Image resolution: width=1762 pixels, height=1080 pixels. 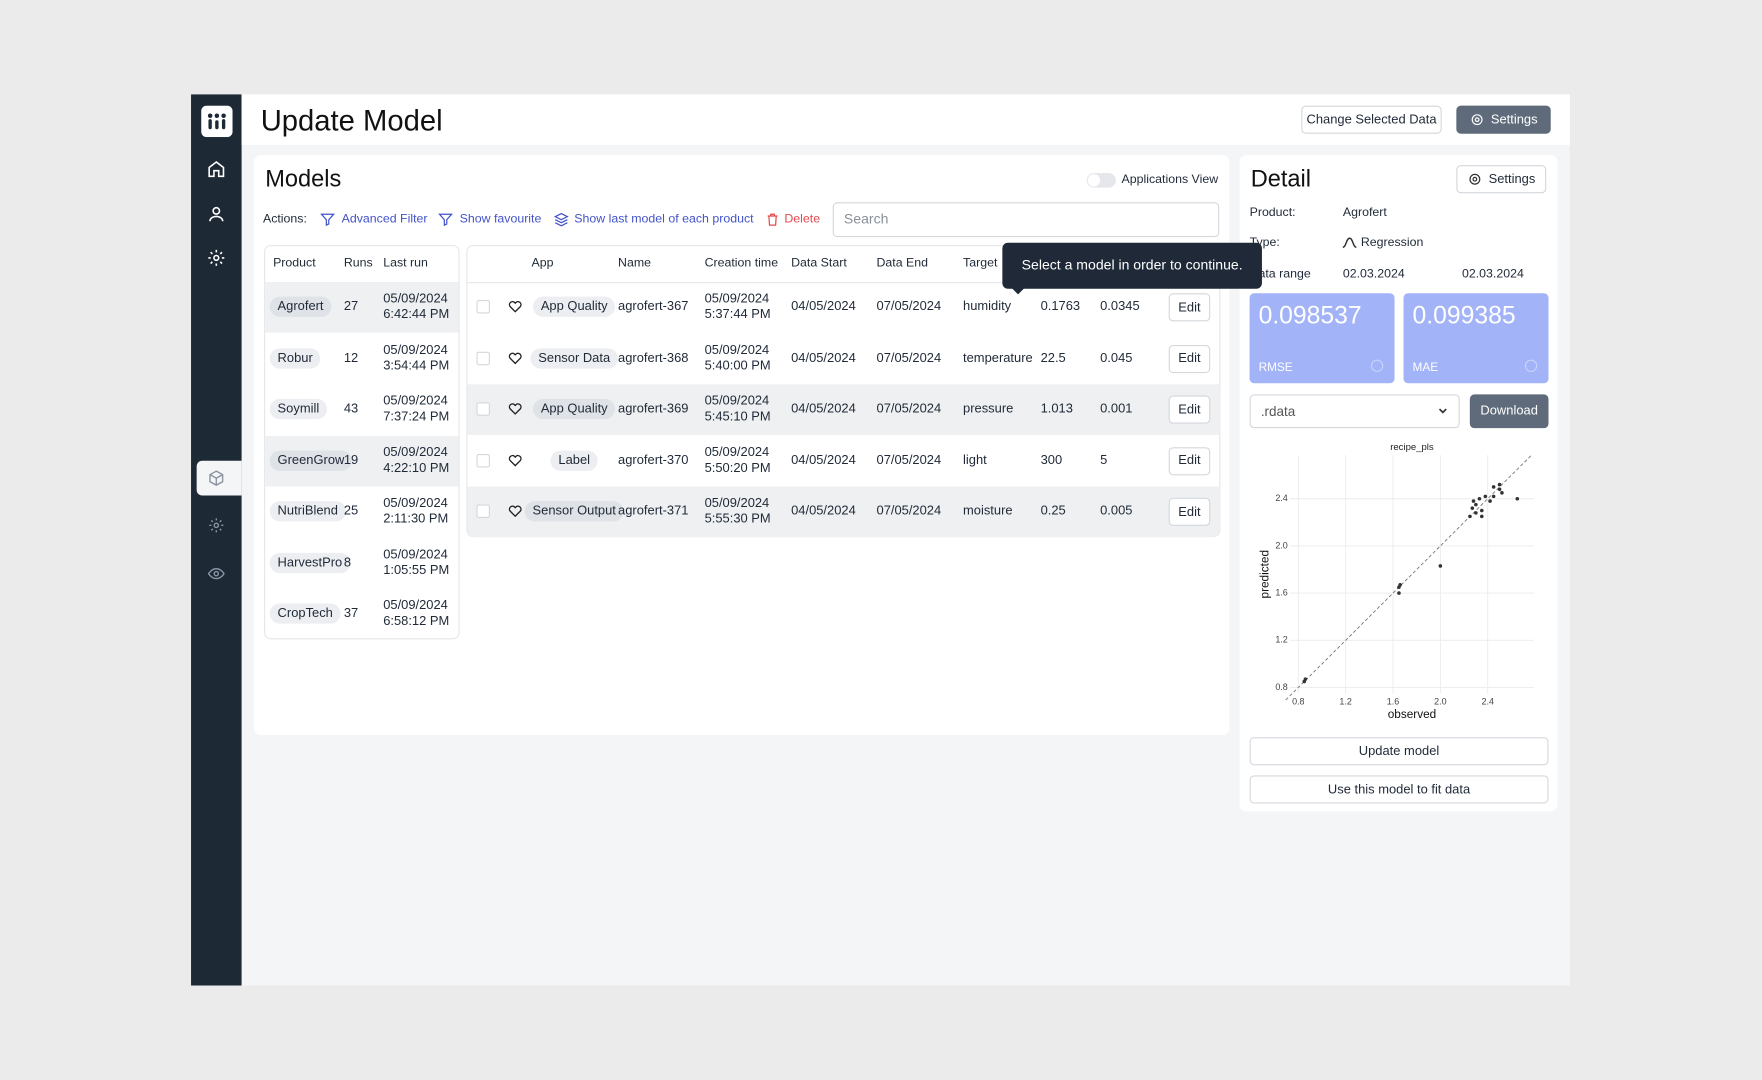 What do you see at coordinates (1104, 460) in the screenshot?
I see `metric: 5` at bounding box center [1104, 460].